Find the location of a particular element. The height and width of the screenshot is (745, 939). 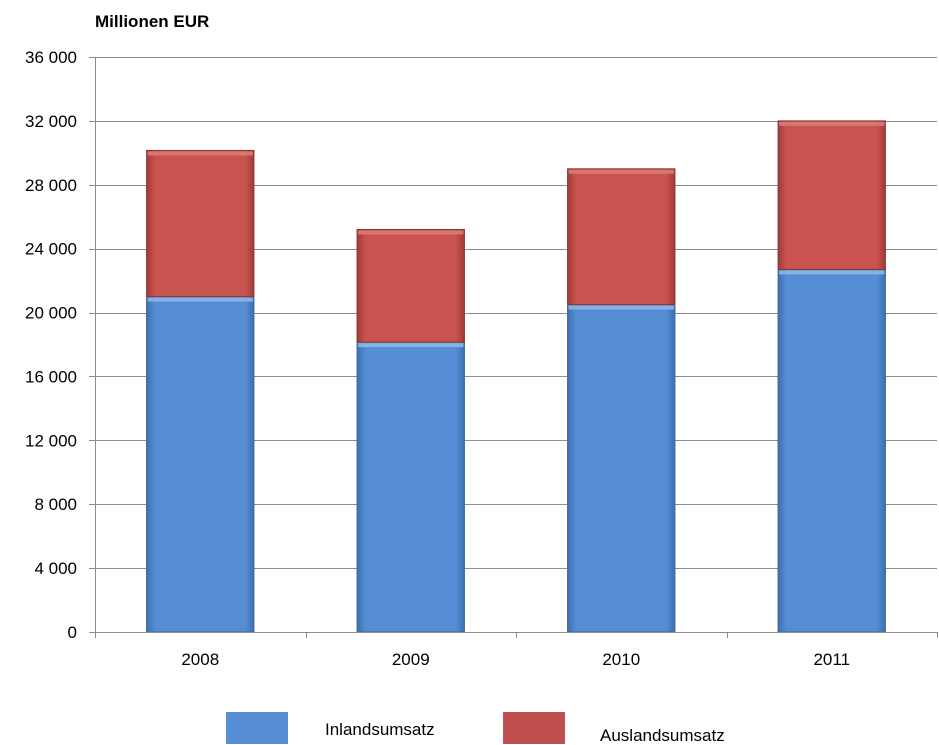

bar-inlandsumsatz-2010 is located at coordinates (621, 468).